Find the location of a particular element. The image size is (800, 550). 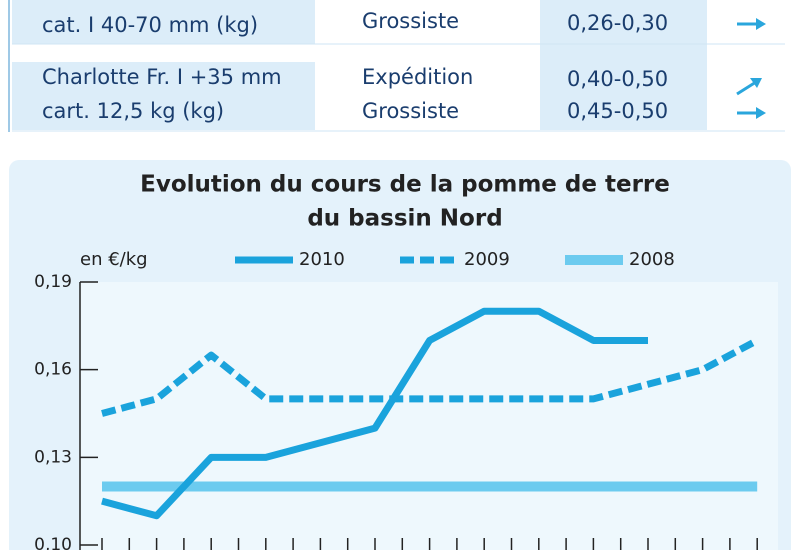

chart-title: Evolution du cours de la pomme de terre is located at coordinates (405, 185).